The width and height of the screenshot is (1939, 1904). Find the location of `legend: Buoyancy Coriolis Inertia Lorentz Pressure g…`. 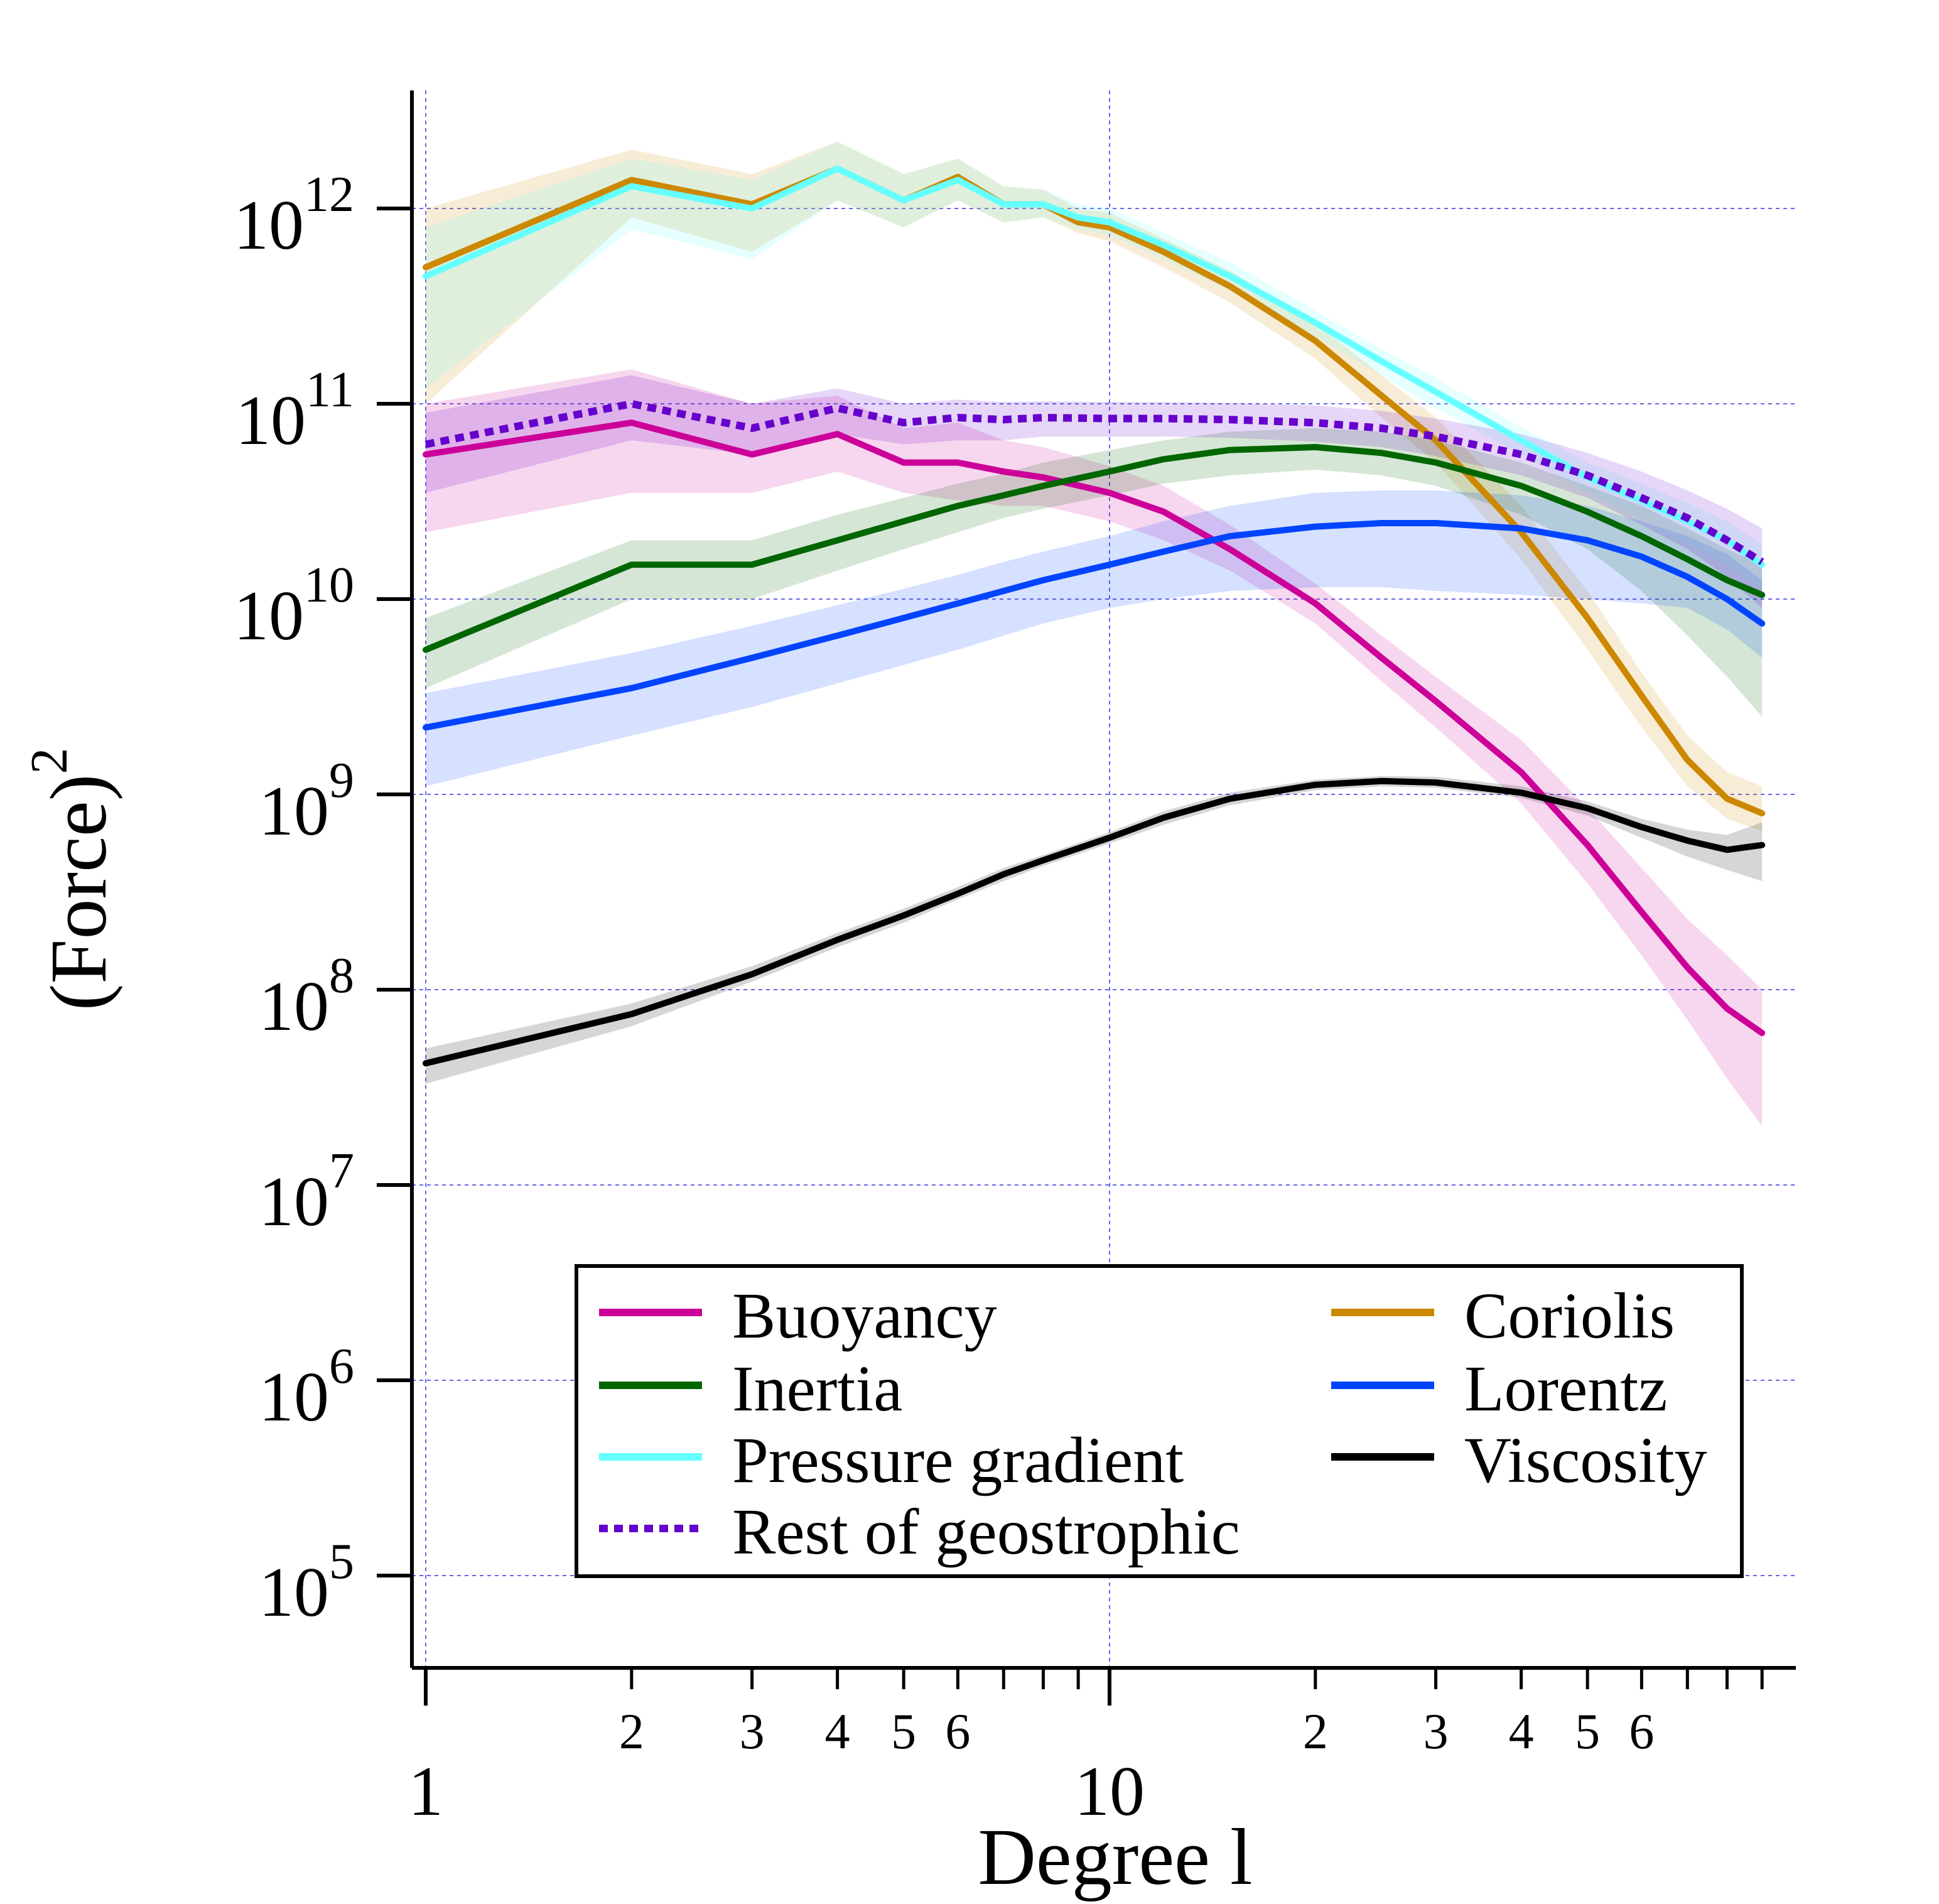

legend: Buoyancy Coriolis Inertia Lorentz Pressure g… is located at coordinates (1159, 1421).